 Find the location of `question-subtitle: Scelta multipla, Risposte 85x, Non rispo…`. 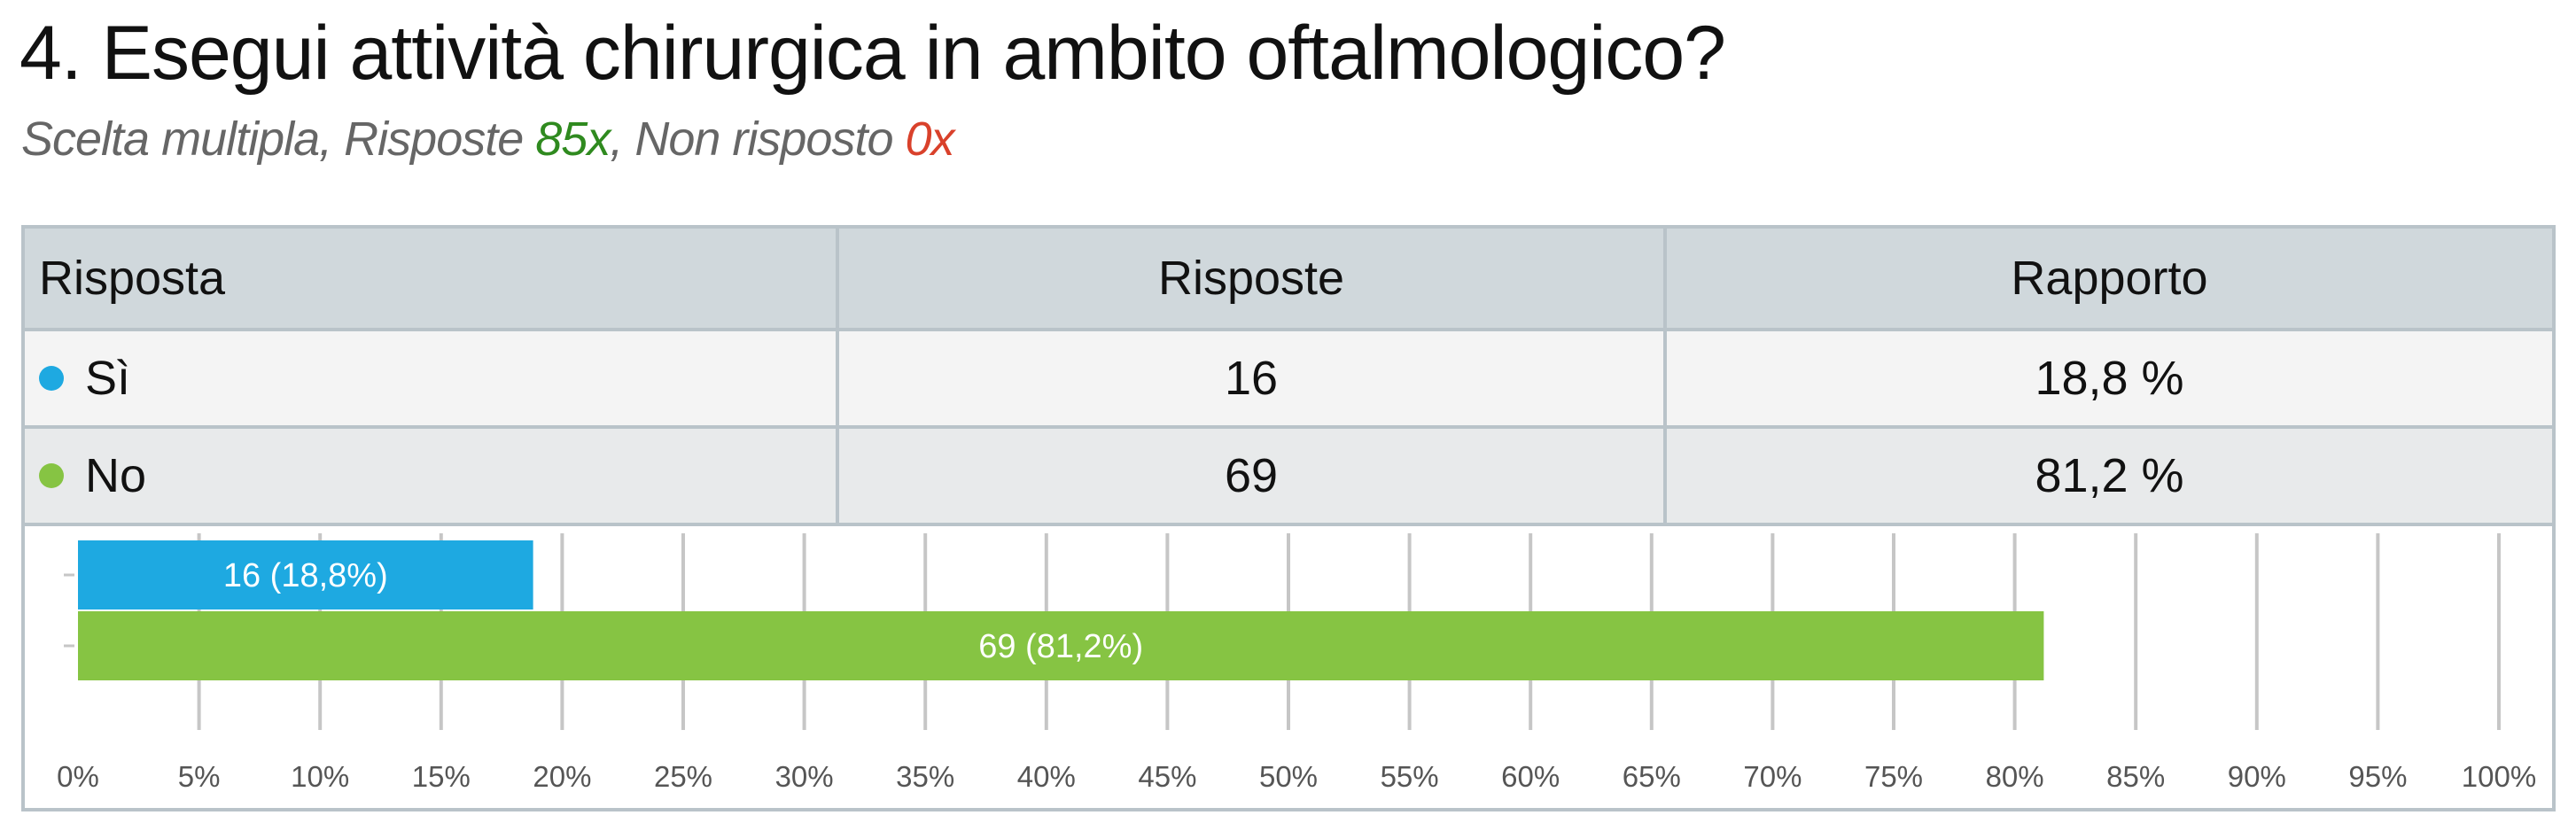

question-subtitle: Scelta multipla, Risposte 85x, Non rispo… is located at coordinates (488, 139).